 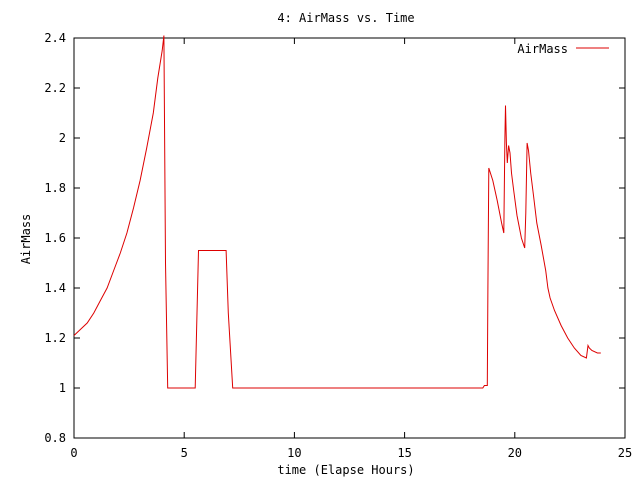 What do you see at coordinates (62, 138) in the screenshot?
I see `y-tick-label: 2` at bounding box center [62, 138].